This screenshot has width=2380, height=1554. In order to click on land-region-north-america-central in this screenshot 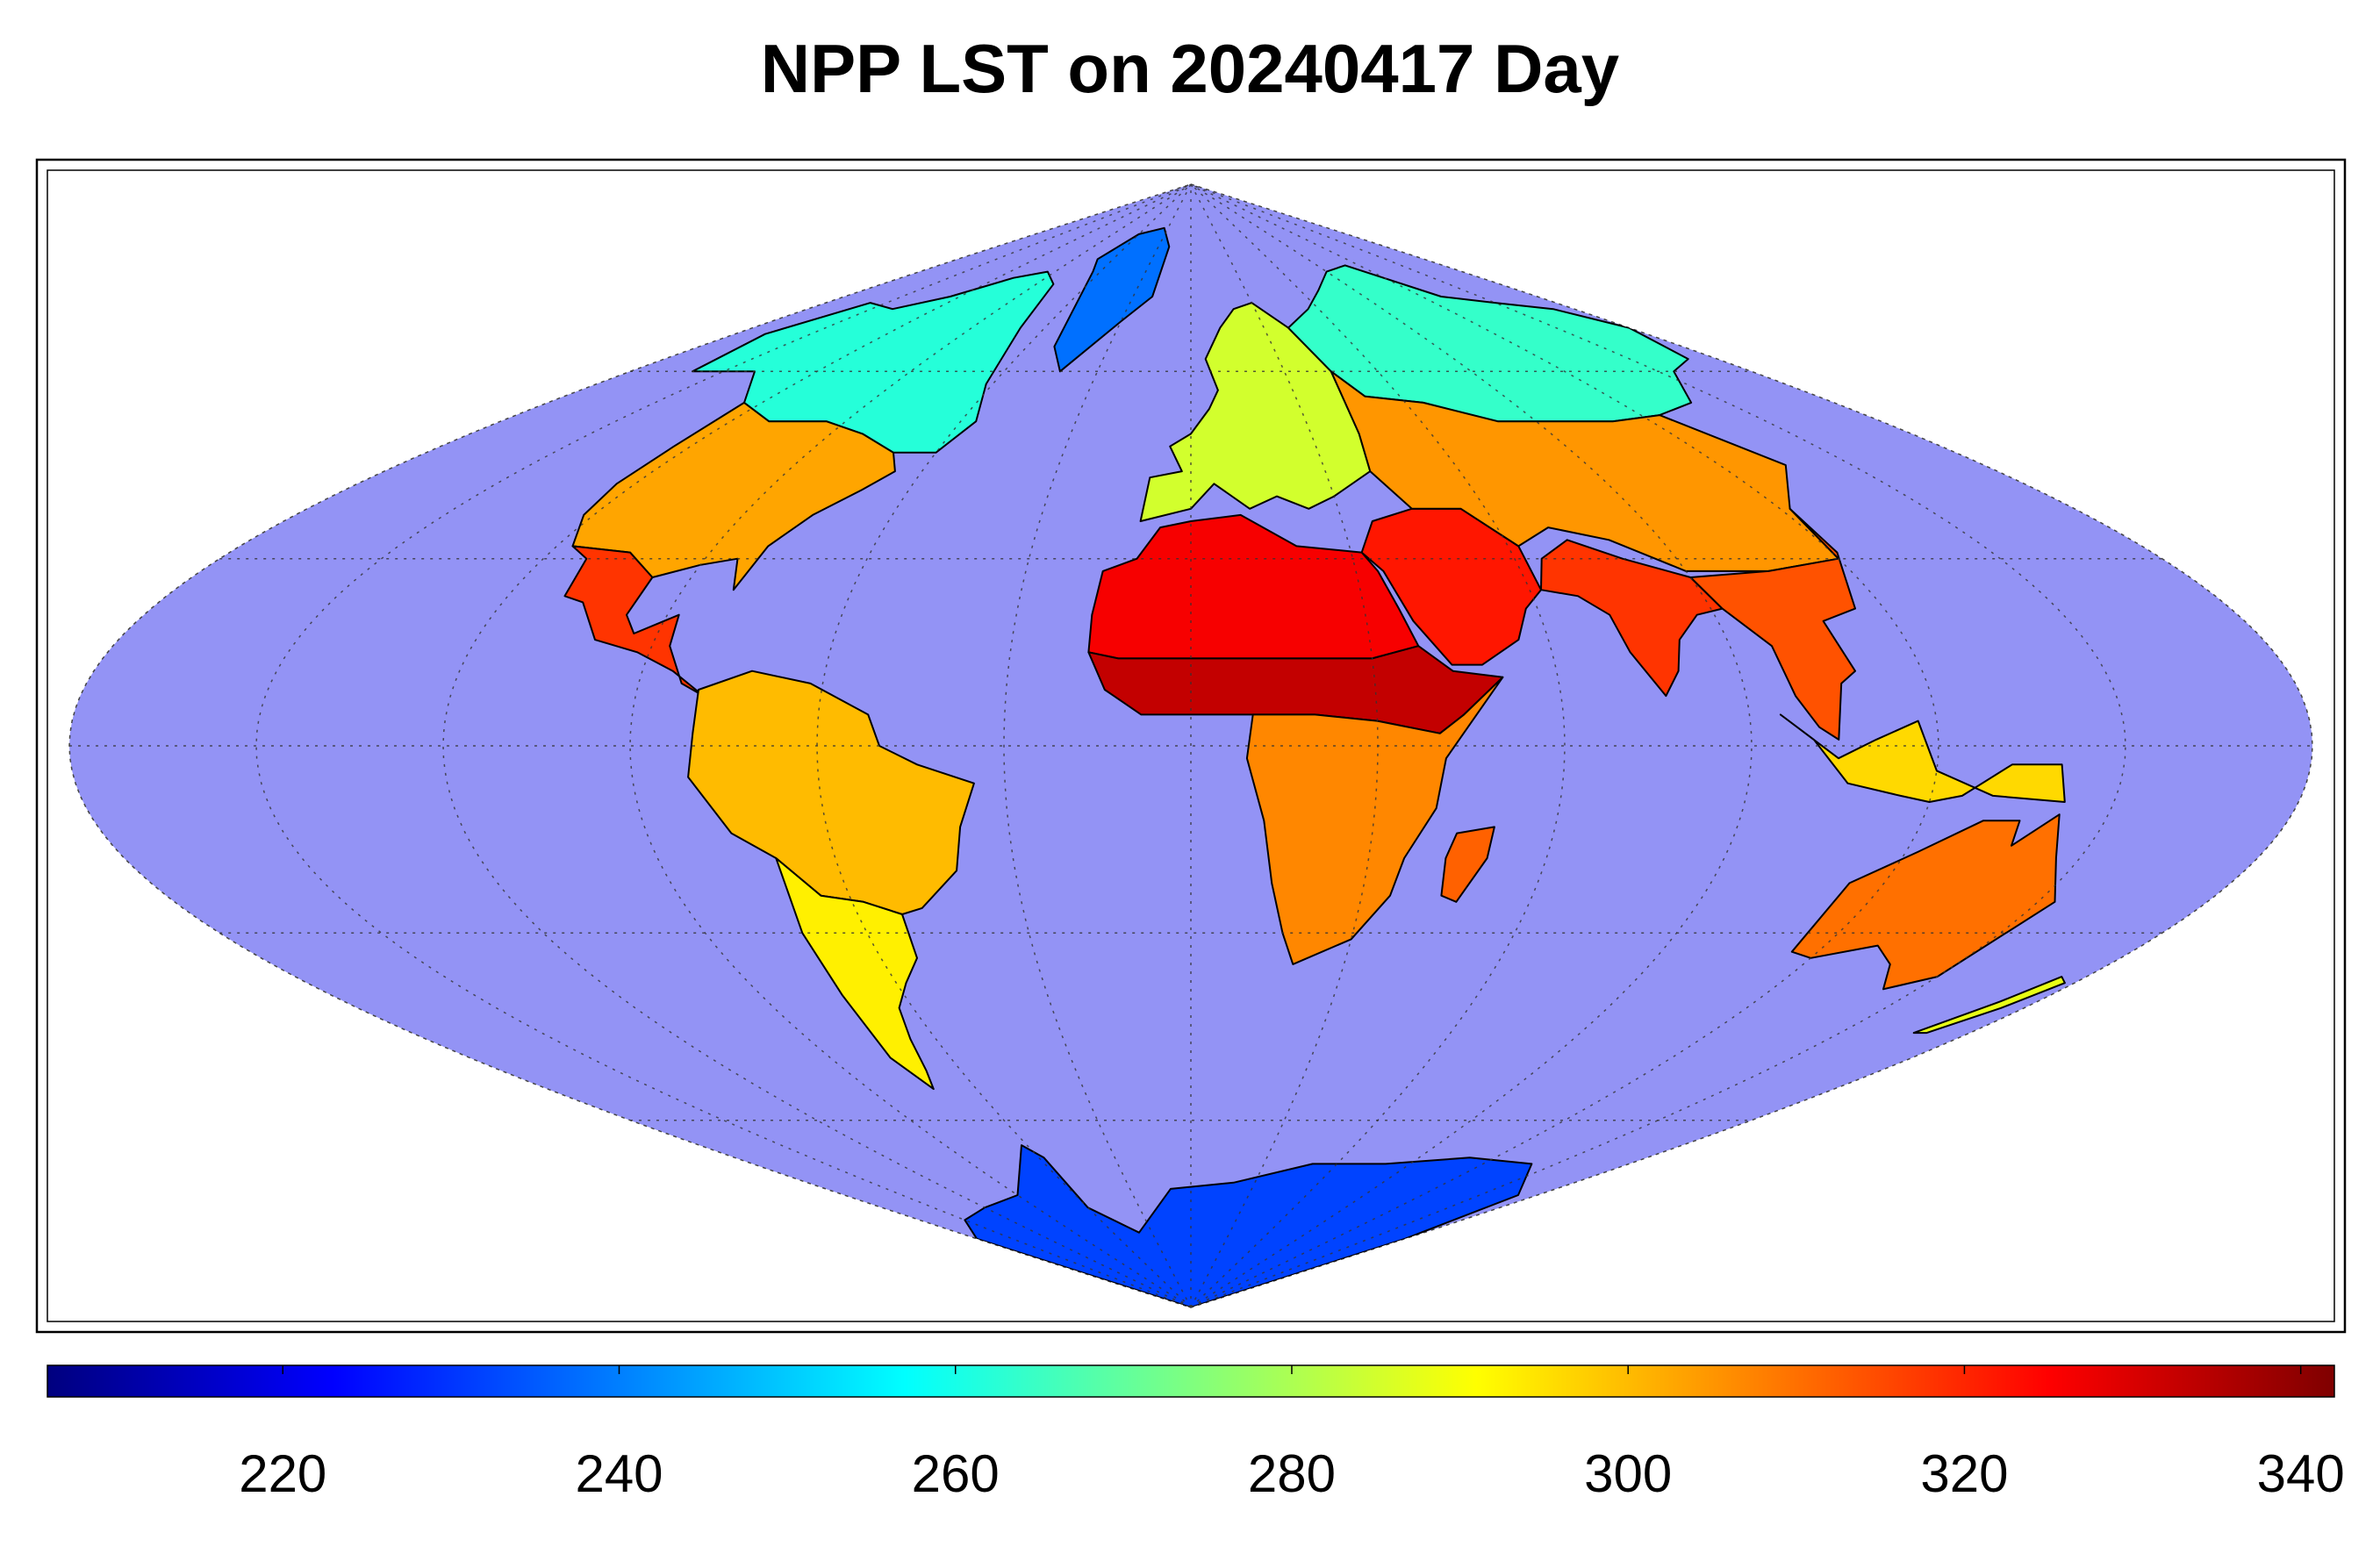, I will do `click(733, 496)`.